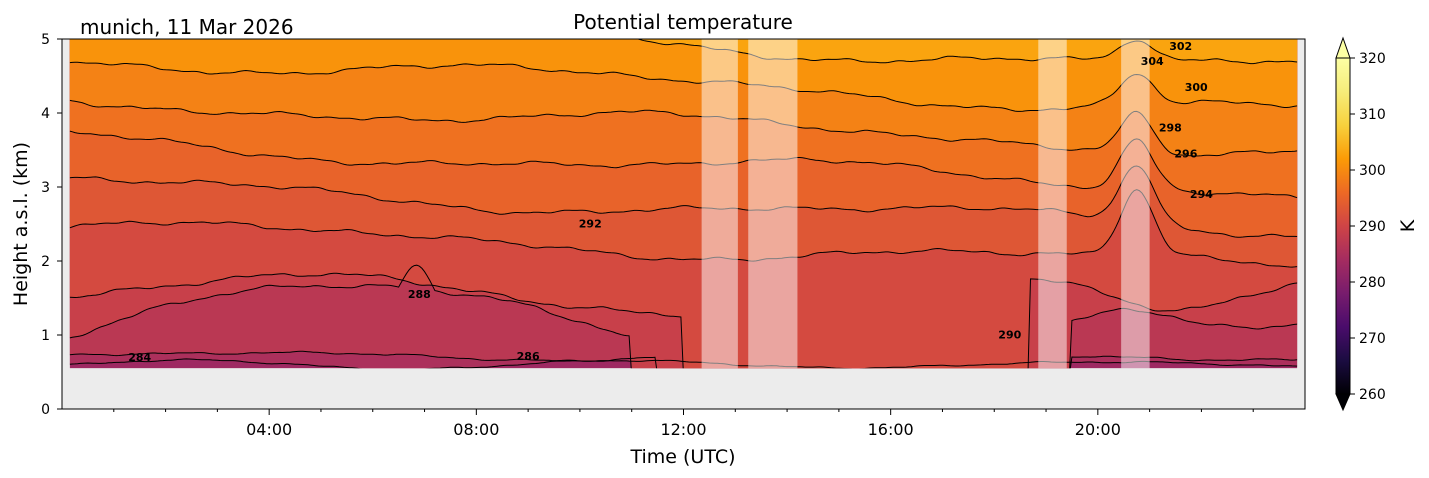  I want to click on y-tick-label: 5, so click(45, 40).